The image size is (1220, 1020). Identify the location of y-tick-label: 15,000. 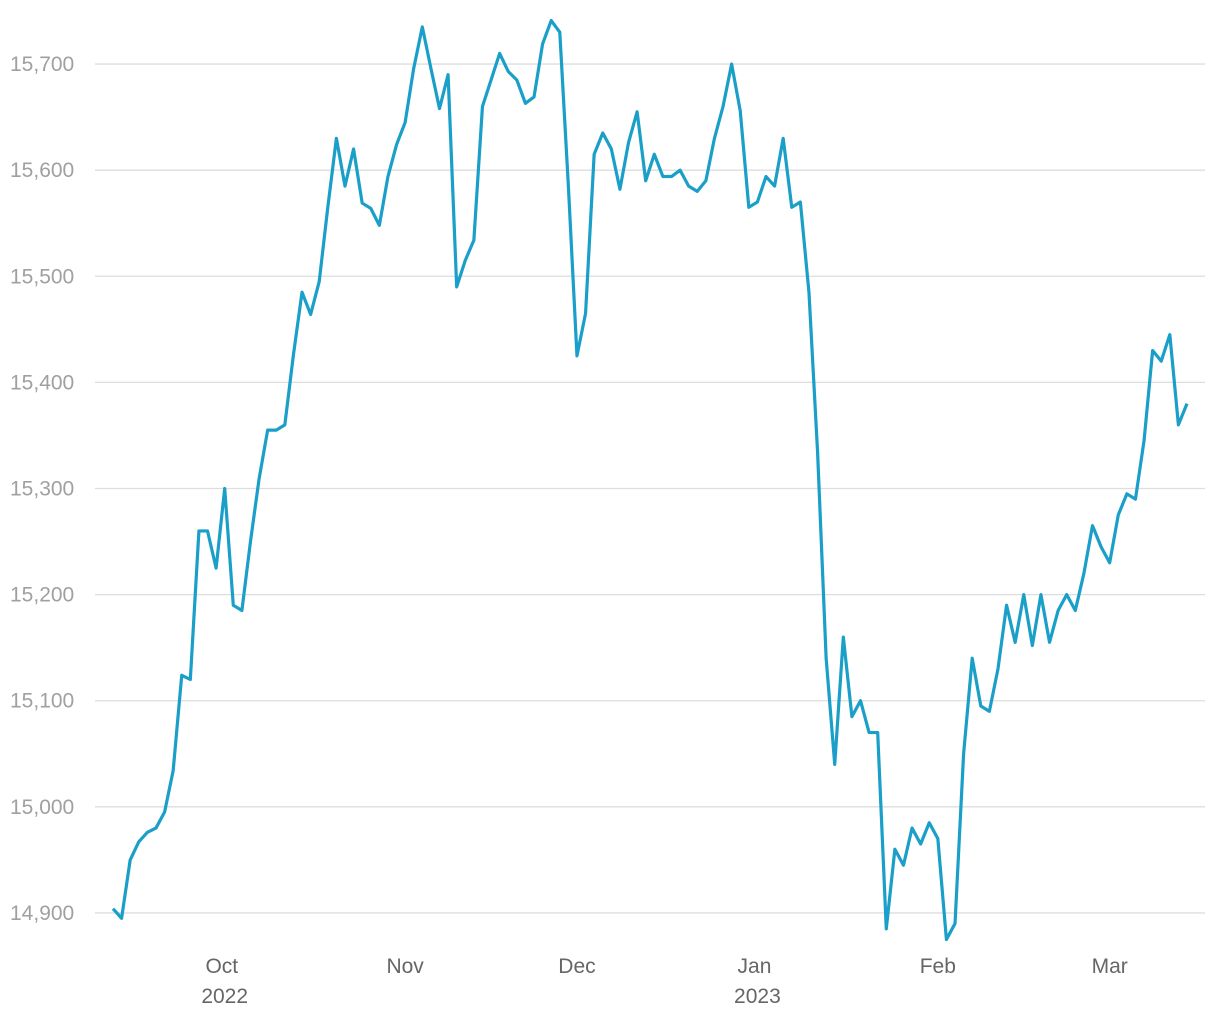
(42, 807).